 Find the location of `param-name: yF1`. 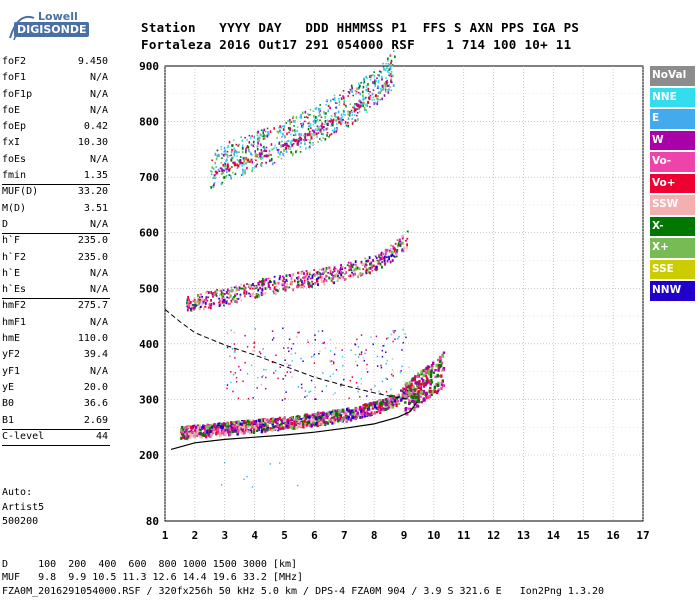

param-name: yF1 is located at coordinates (11, 371).